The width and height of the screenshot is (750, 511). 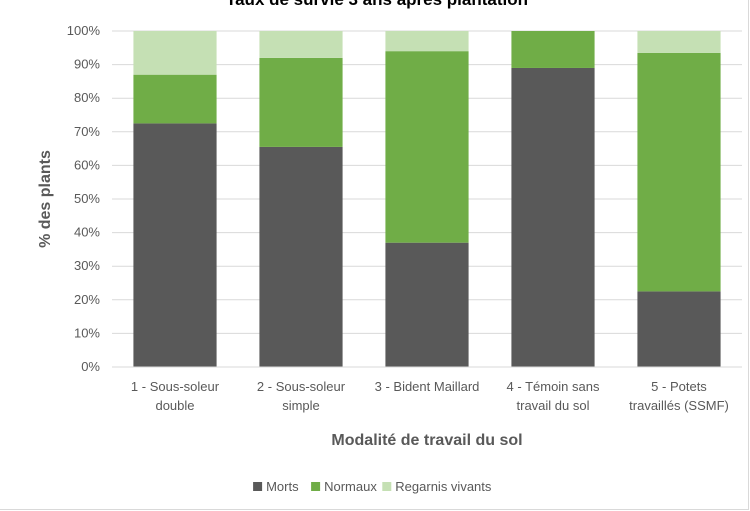 I want to click on y-tick-label: 50%, so click(x=87, y=198).